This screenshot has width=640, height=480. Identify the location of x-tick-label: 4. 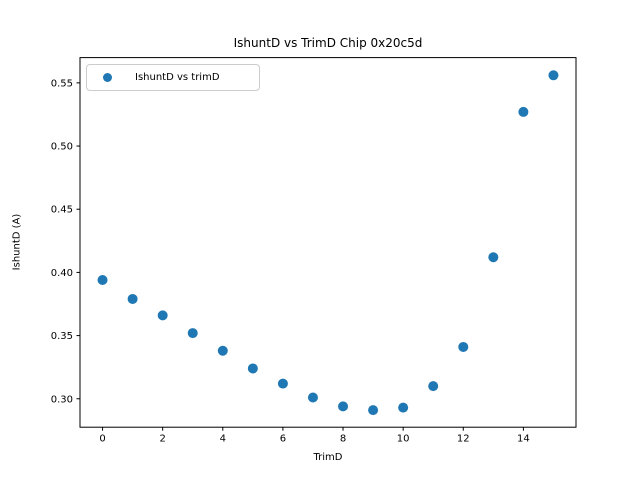
(223, 439).